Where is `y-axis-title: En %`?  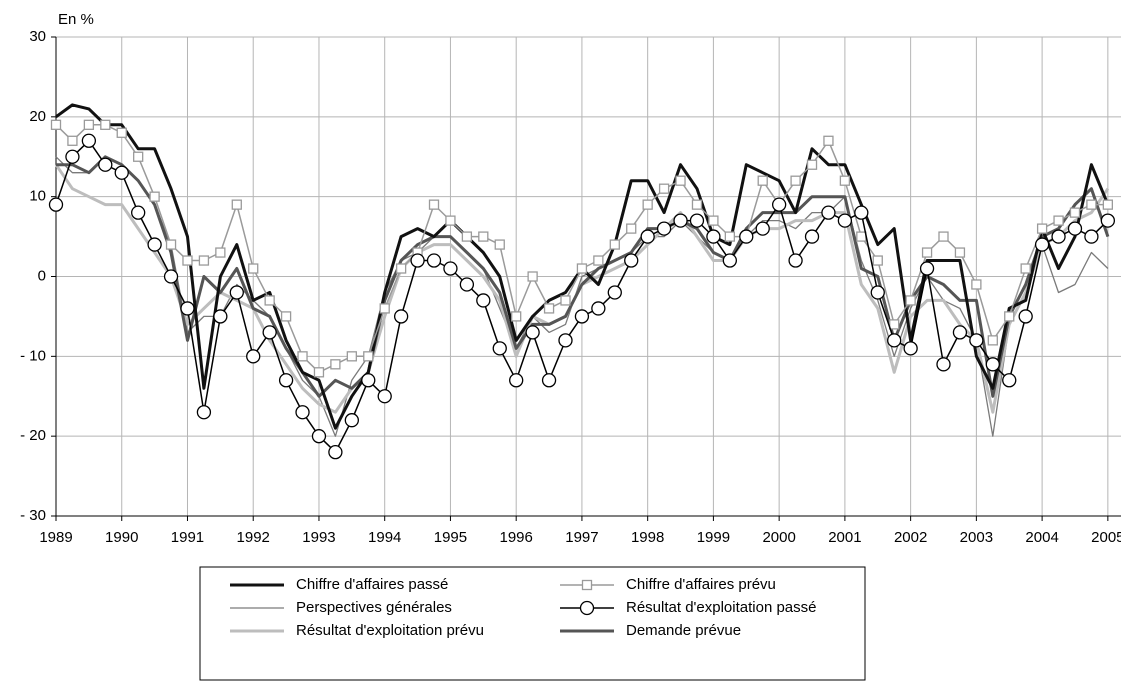
y-axis-title: En % is located at coordinates (76, 19).